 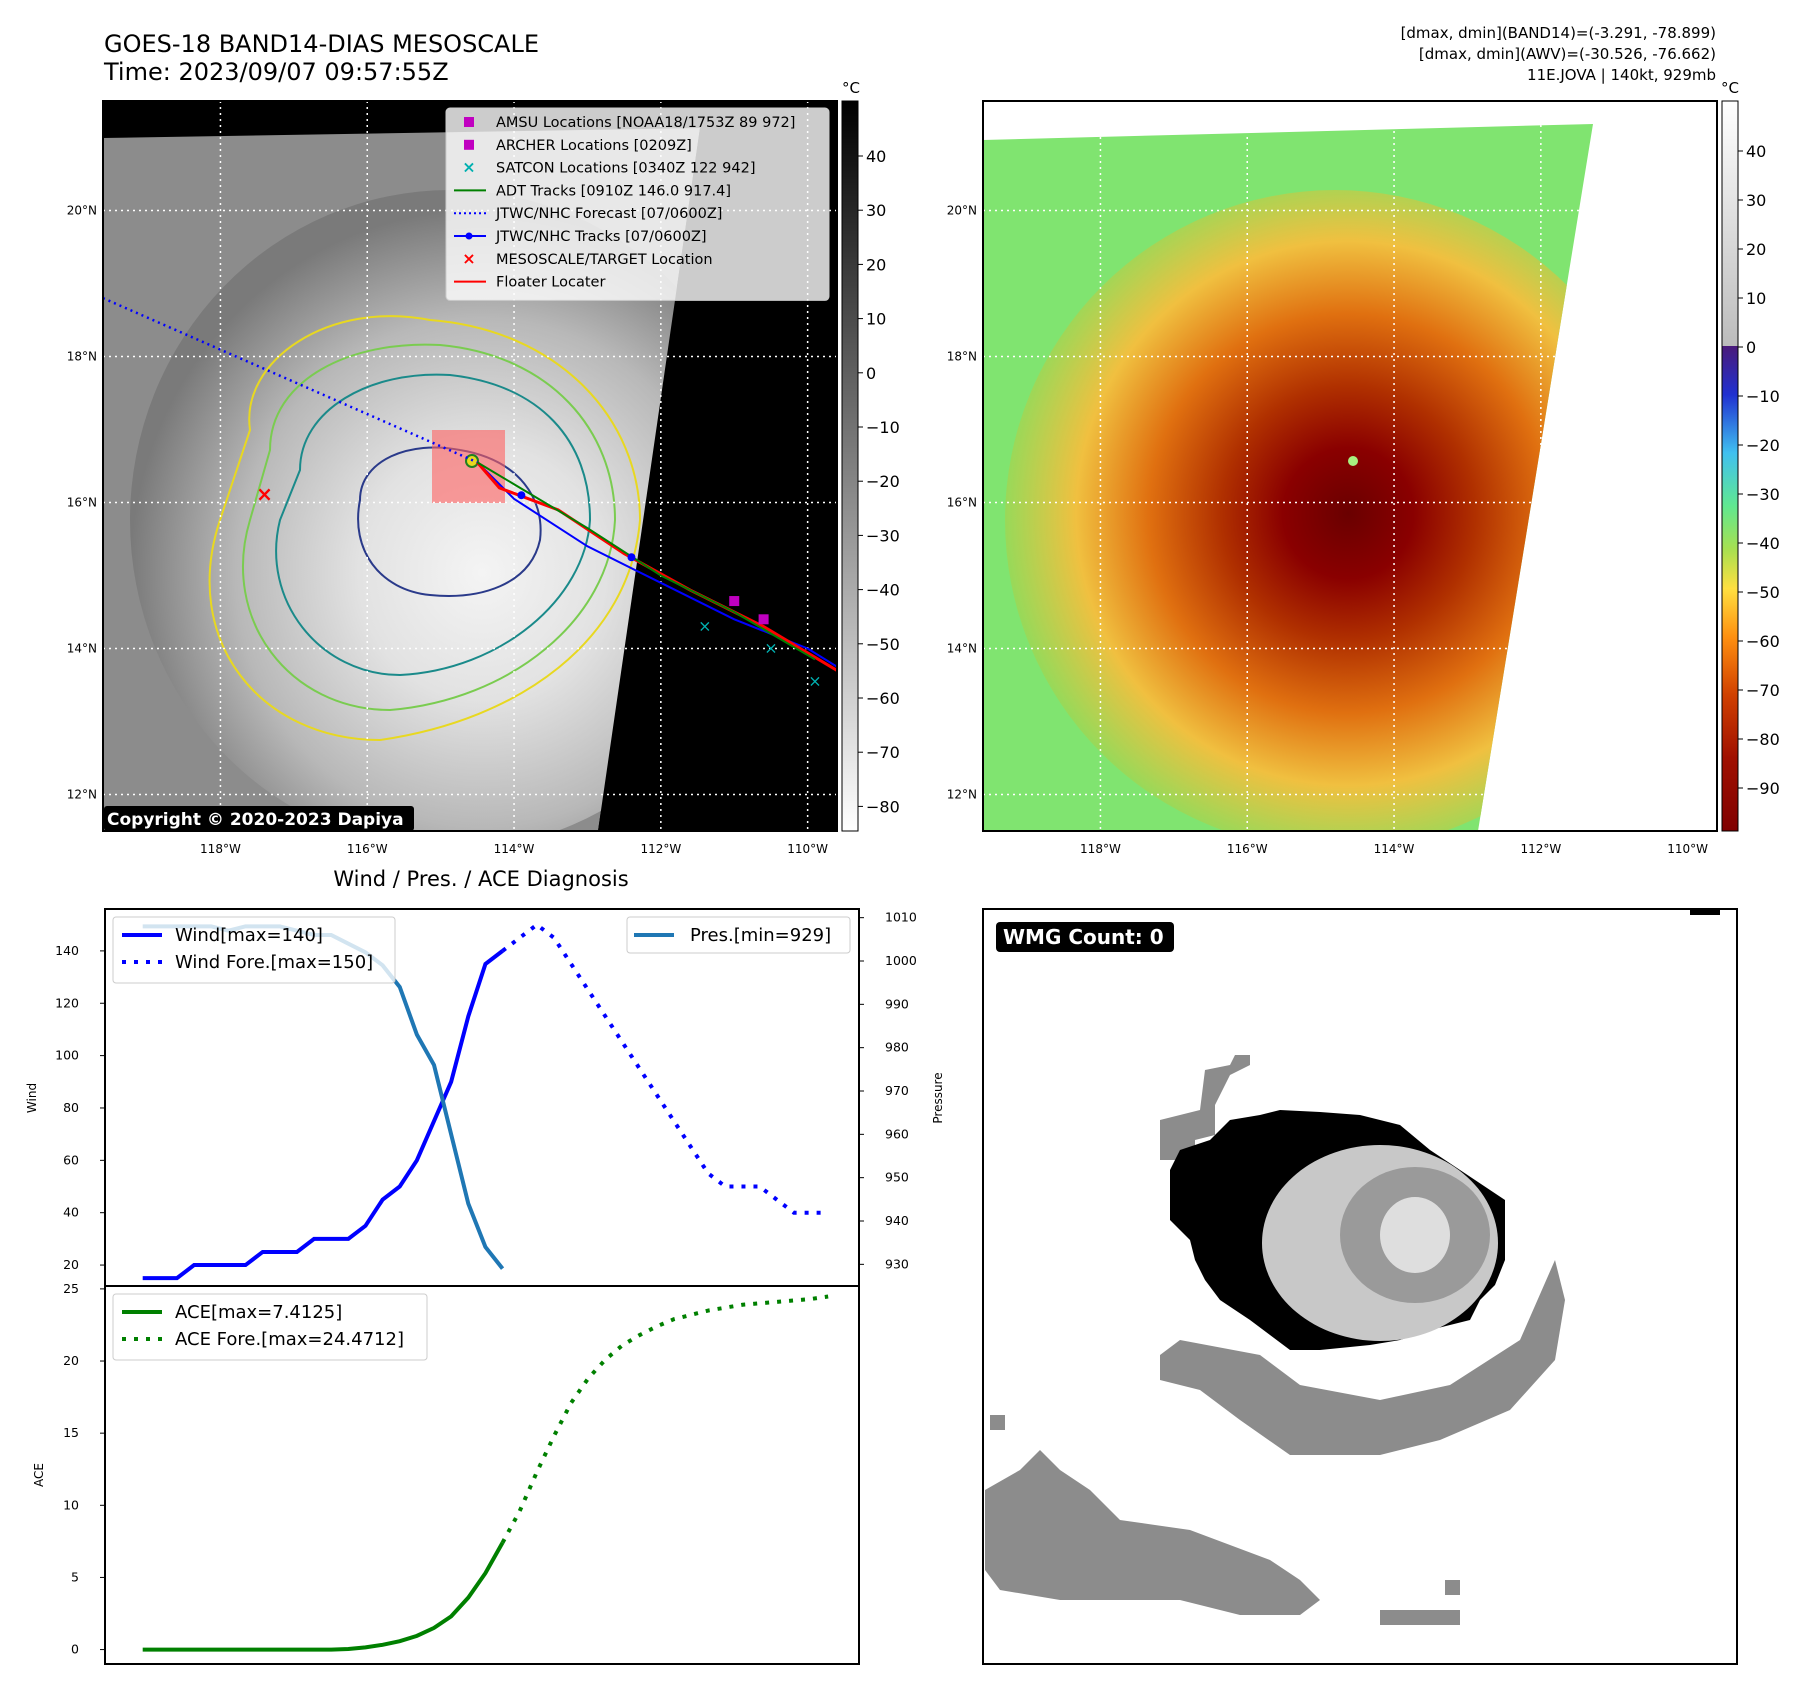 I want to click on contour-inner, so click(x=433, y=525).